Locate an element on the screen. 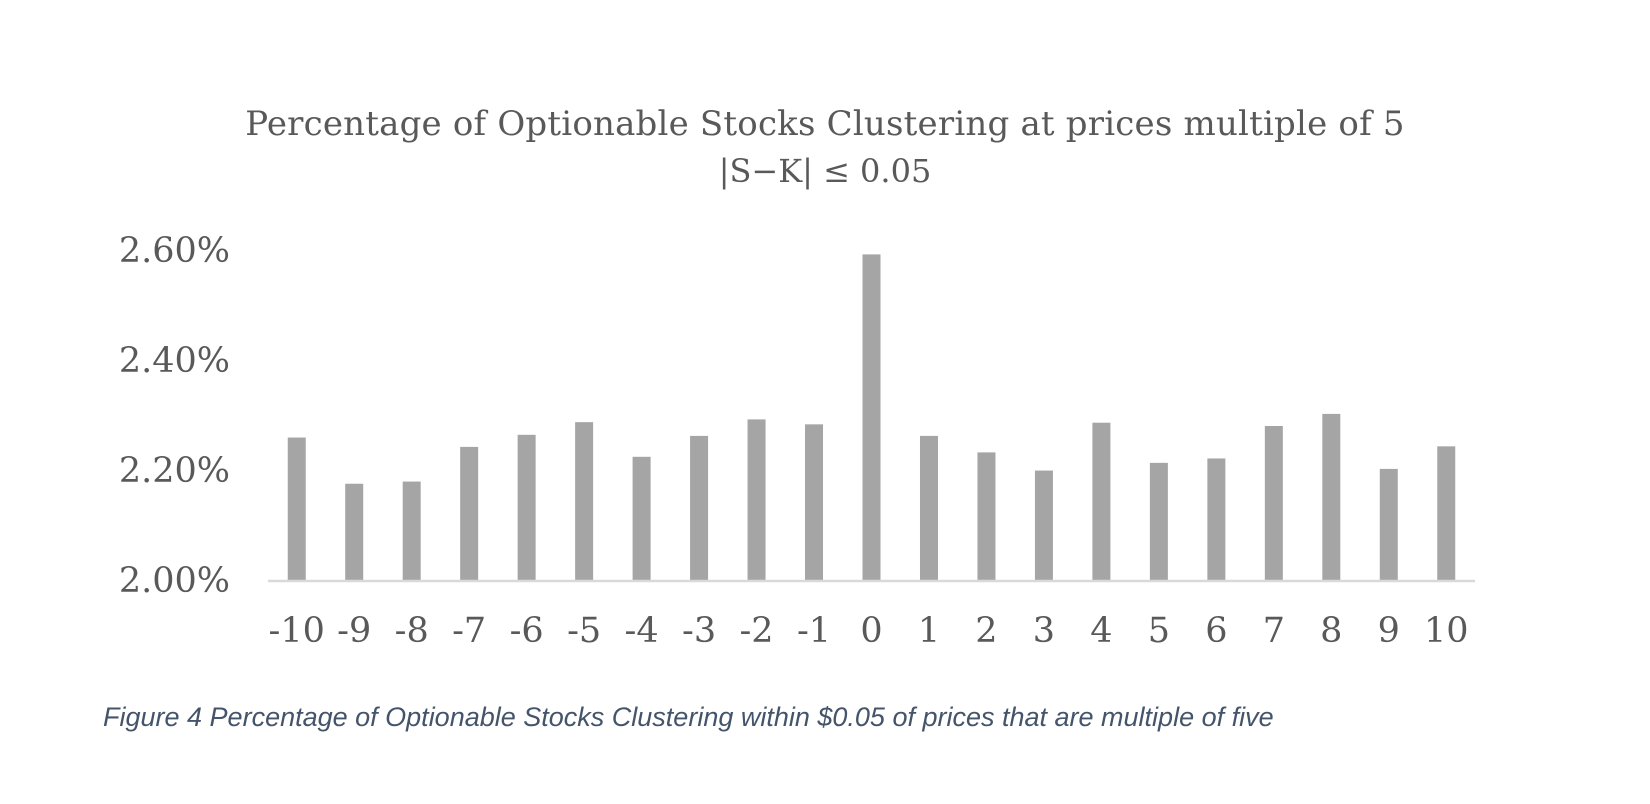 The image size is (1650, 804). x-tick-label: 3 is located at coordinates (1044, 631).